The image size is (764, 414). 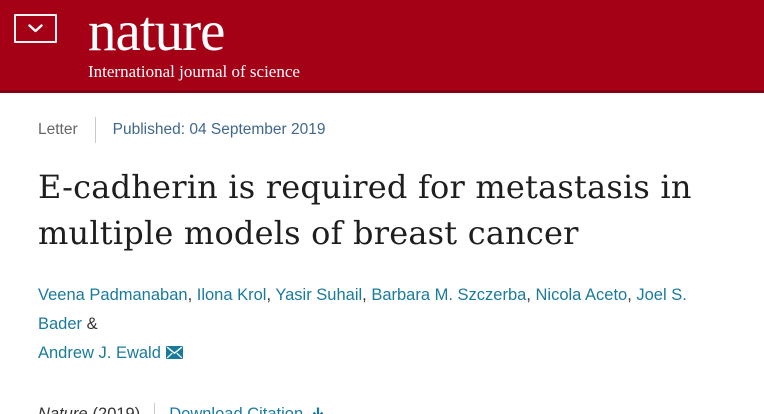 I want to click on author-link: Veena Padmanaban, so click(x=113, y=295).